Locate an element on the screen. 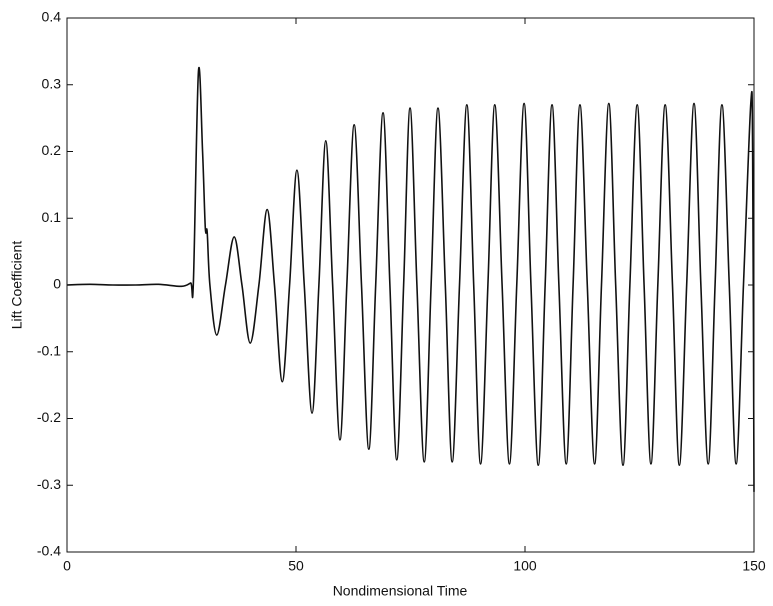 Image resolution: width=773 pixels, height=606 pixels. x-axis-label: Nondimensional Time is located at coordinates (400, 591).